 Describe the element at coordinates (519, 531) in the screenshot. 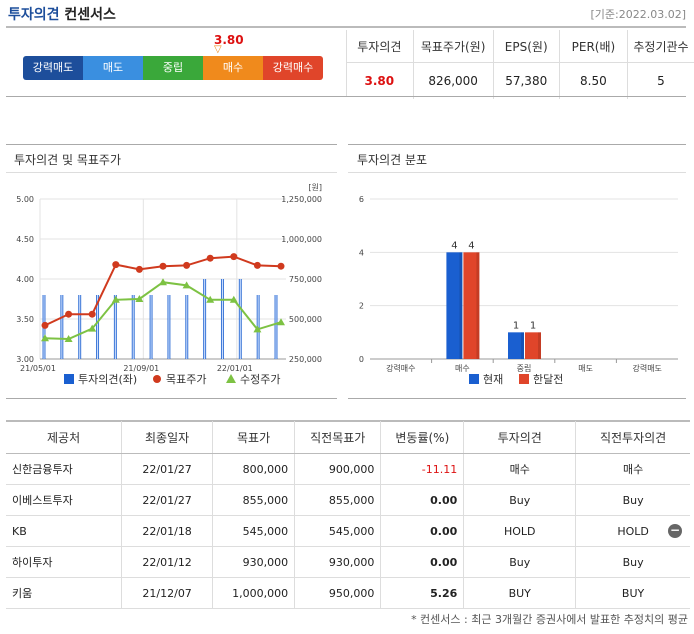

I see `broker-opinion: HOLD` at that location.